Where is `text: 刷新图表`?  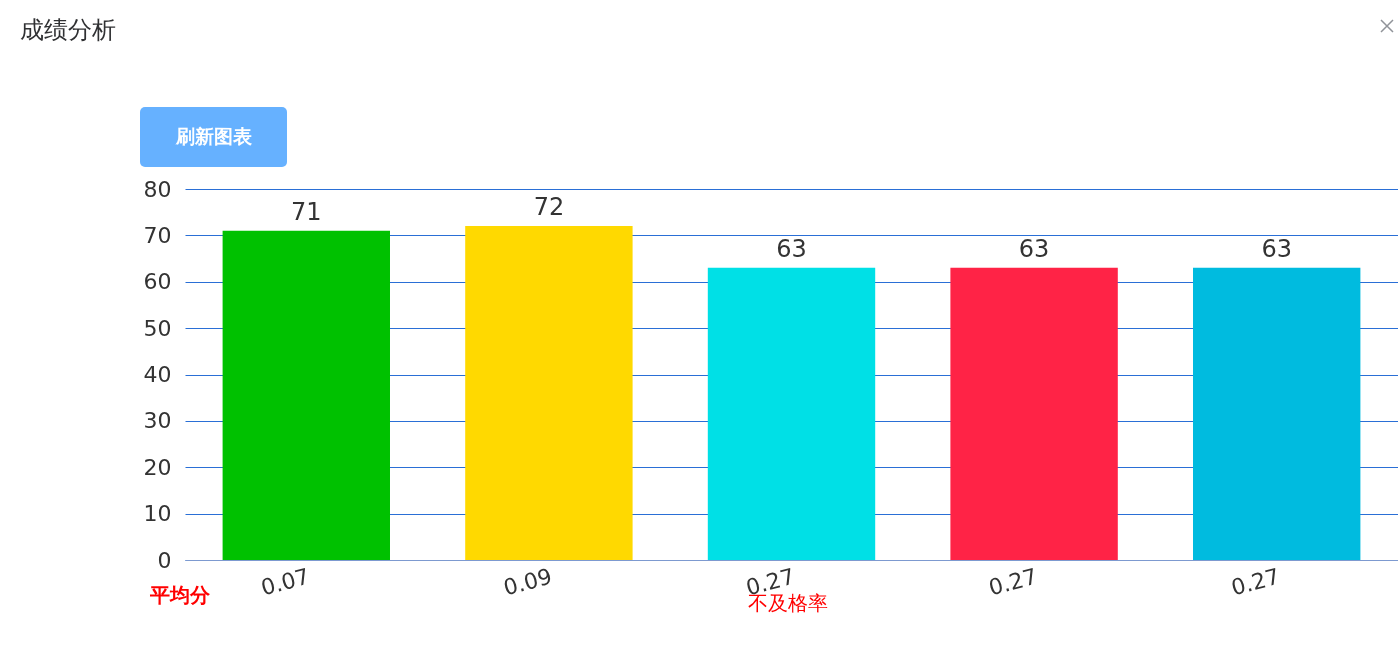
text: 刷新图表 is located at coordinates (213, 137).